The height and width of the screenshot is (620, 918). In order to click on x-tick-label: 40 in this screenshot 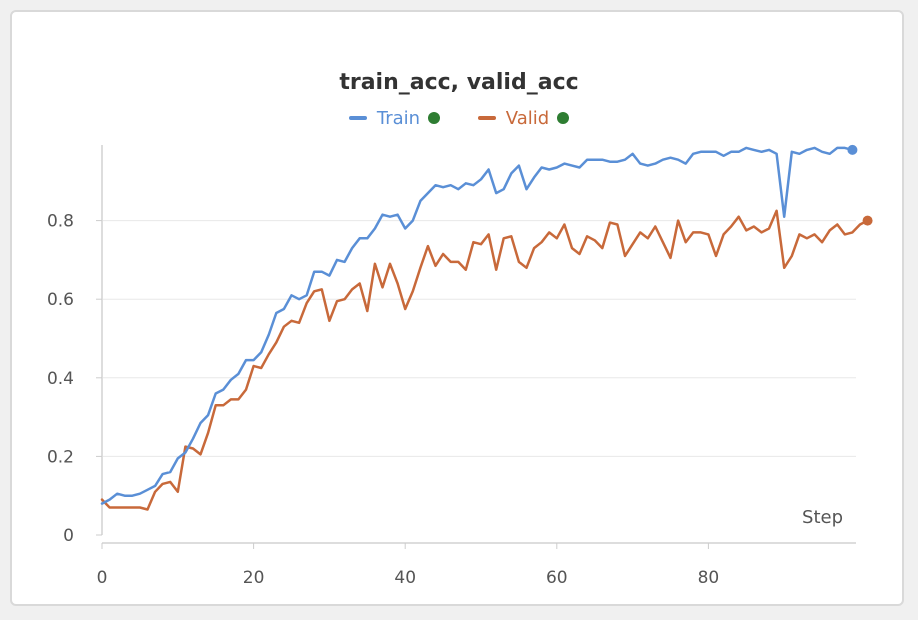, I will do `click(405, 578)`.